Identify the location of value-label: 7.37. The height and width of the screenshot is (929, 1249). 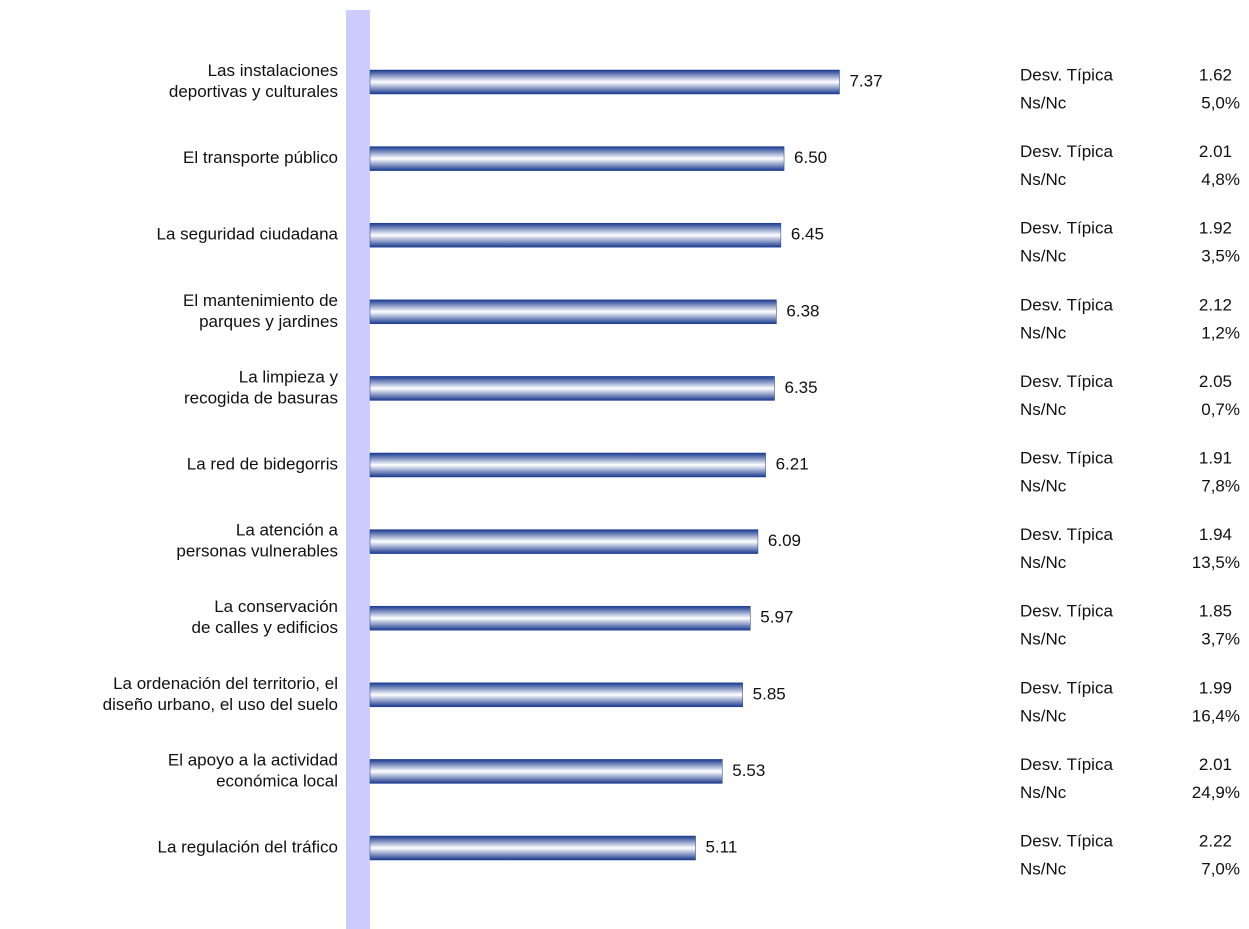
(865, 80).